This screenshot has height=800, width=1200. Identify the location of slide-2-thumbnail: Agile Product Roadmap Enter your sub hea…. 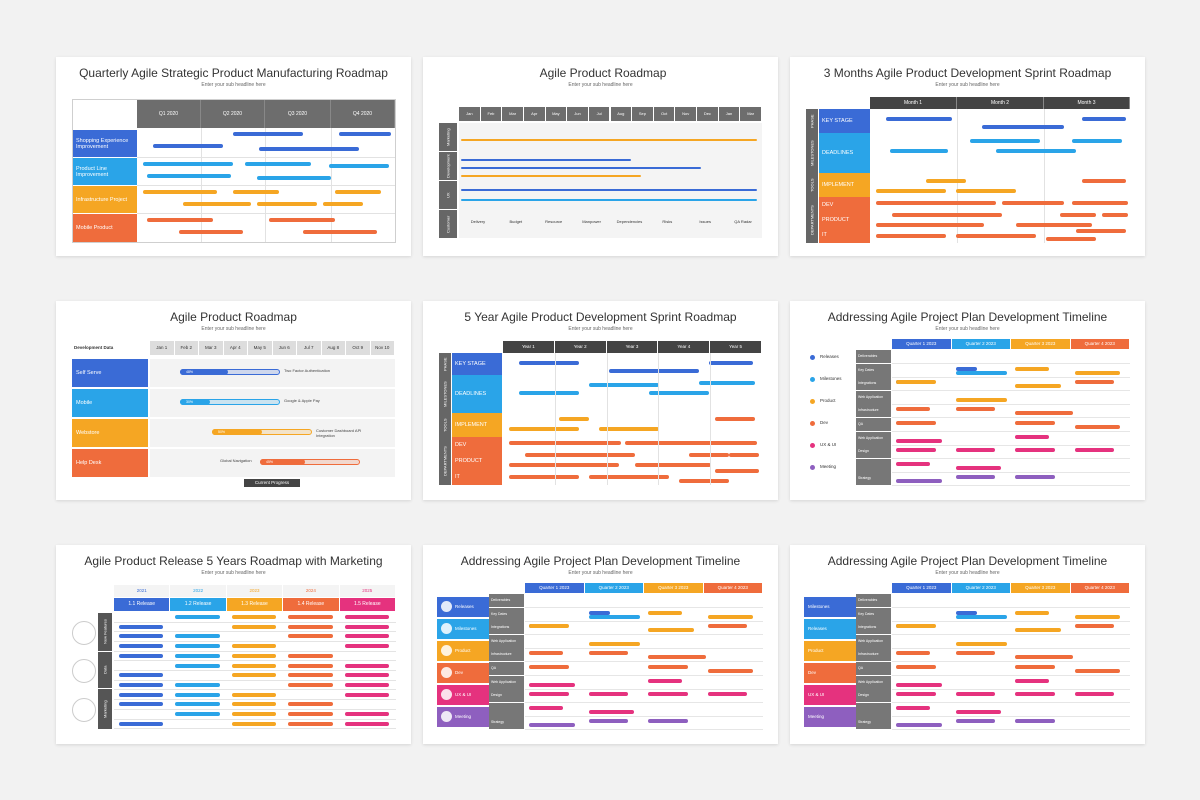
(600, 156).